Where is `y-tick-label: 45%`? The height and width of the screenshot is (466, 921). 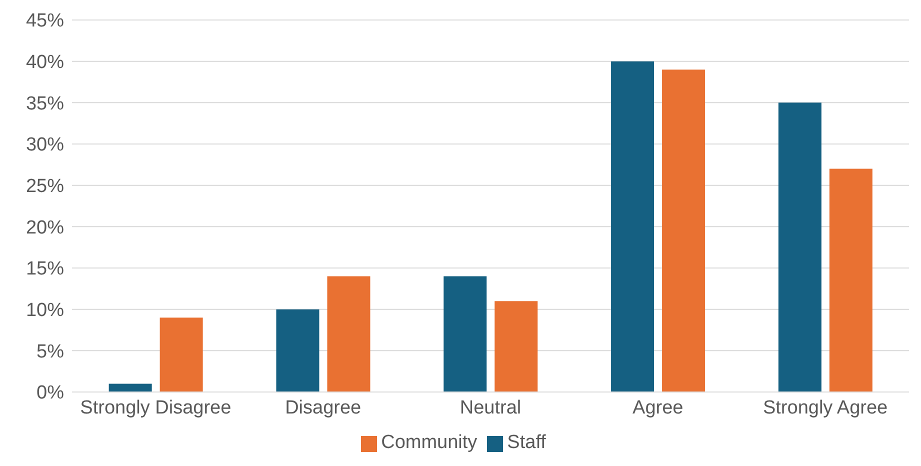 y-tick-label: 45% is located at coordinates (45, 21).